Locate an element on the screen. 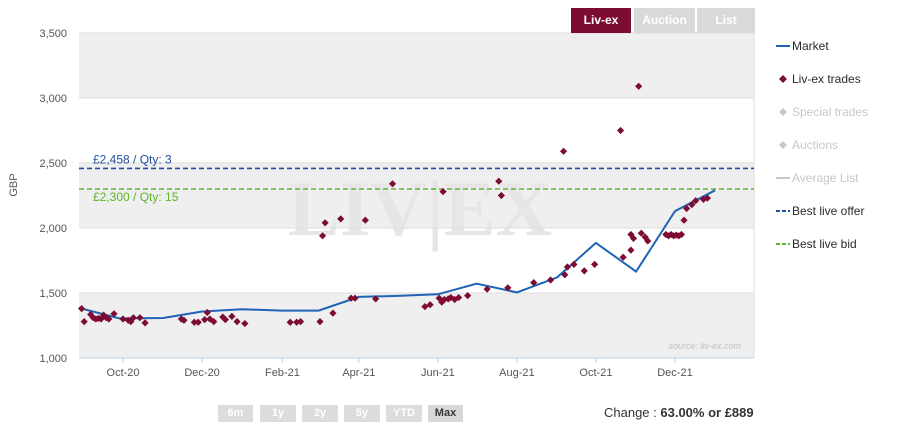 The image size is (898, 437). legend-item-average-list: Average List is located at coordinates (836, 178).